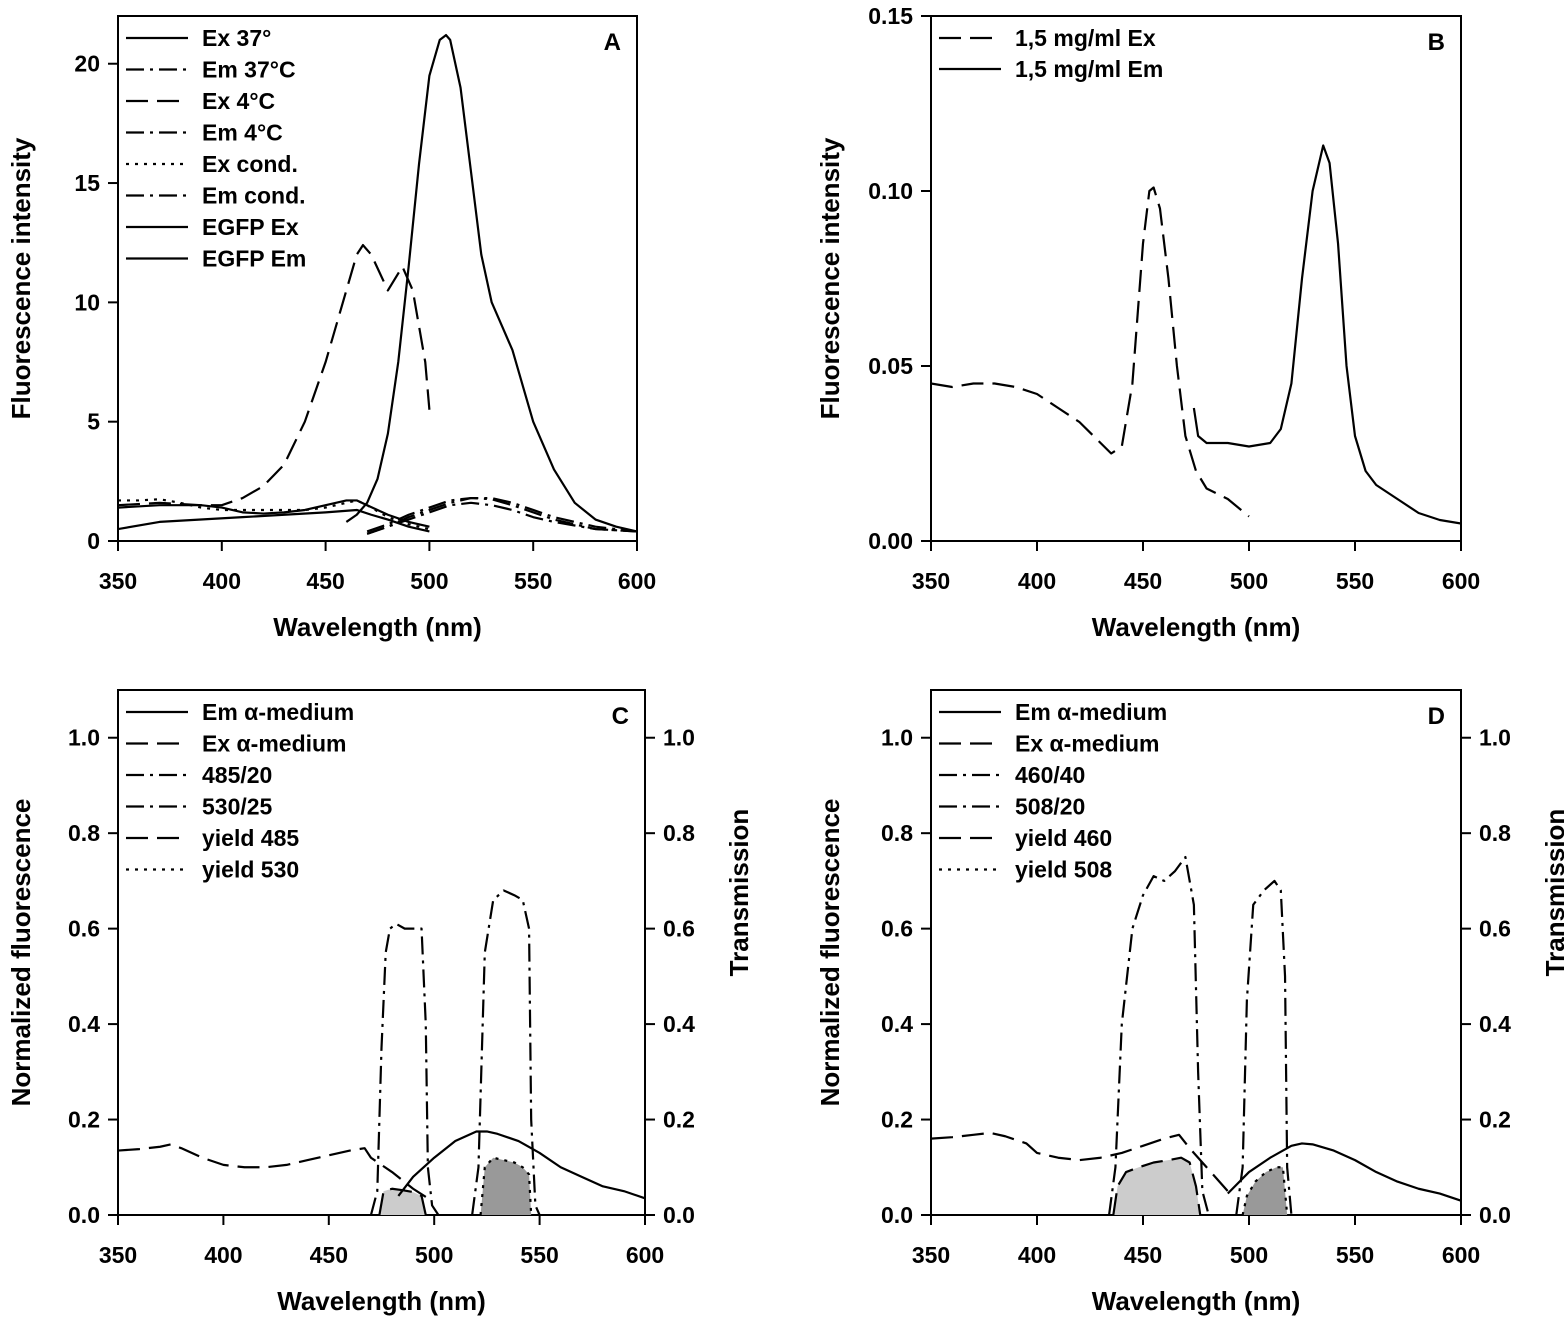 The height and width of the screenshot is (1322, 1564). What do you see at coordinates (1495, 1215) in the screenshot?
I see `y2-tick-label: 0.0` at bounding box center [1495, 1215].